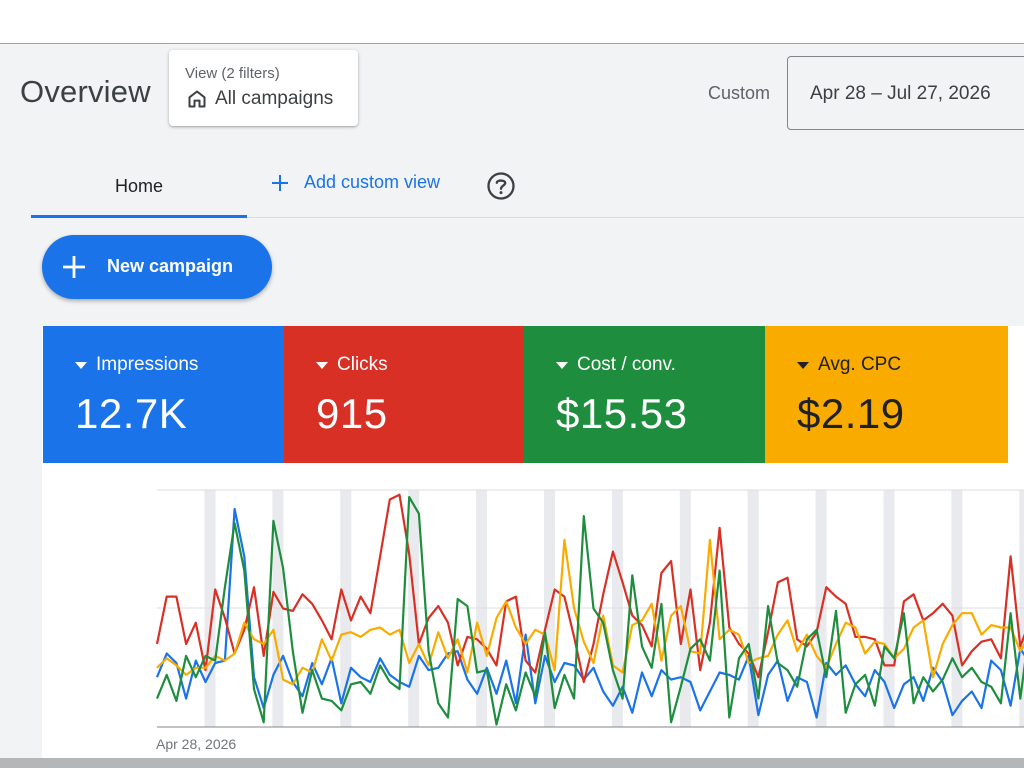 The height and width of the screenshot is (768, 1024). What do you see at coordinates (362, 364) in the screenshot?
I see `metric-name-text: Clicks` at bounding box center [362, 364].